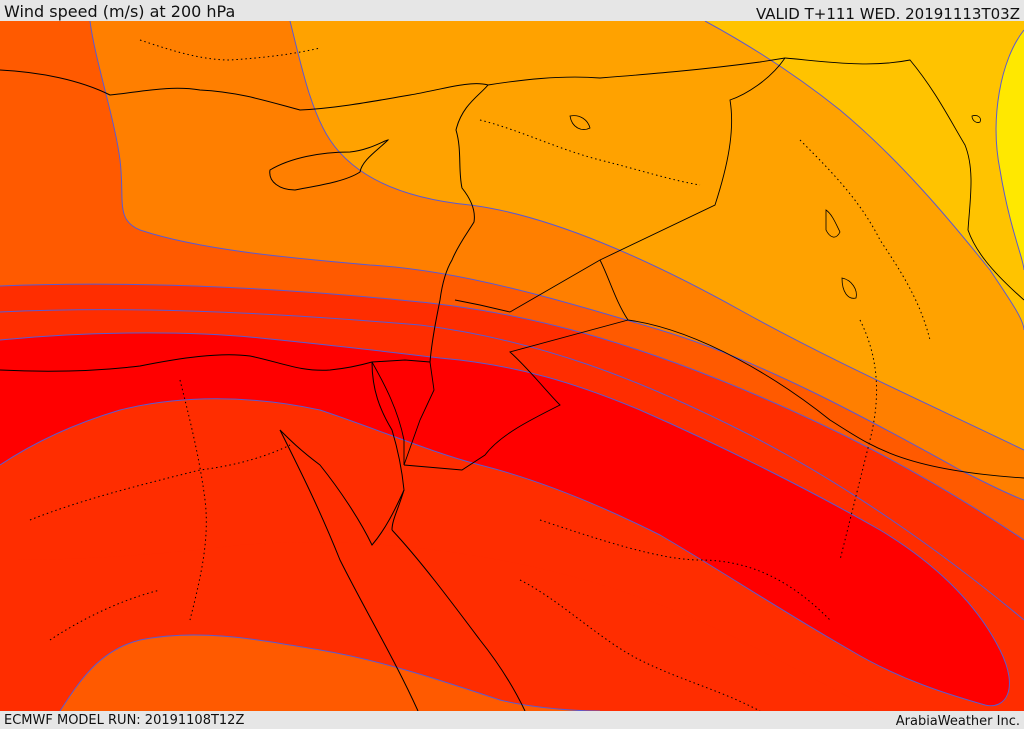  What do you see at coordinates (516, 365) in the screenshot?
I see `border-jordan` at bounding box center [516, 365].